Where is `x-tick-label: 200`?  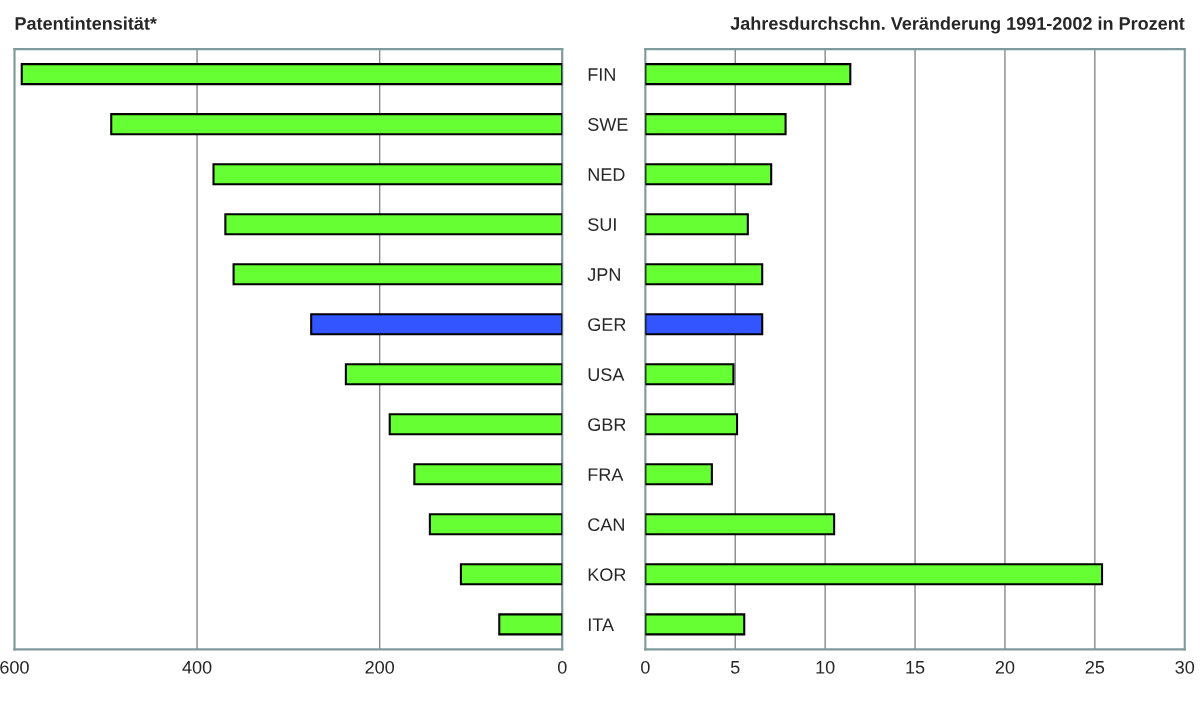 x-tick-label: 200 is located at coordinates (380, 667).